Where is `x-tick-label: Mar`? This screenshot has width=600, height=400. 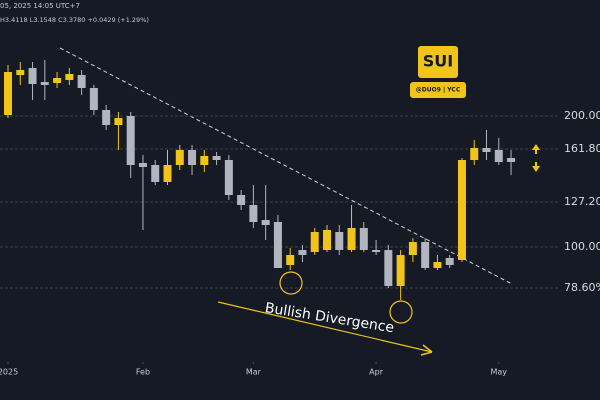
x-tick-label: Mar is located at coordinates (254, 372).